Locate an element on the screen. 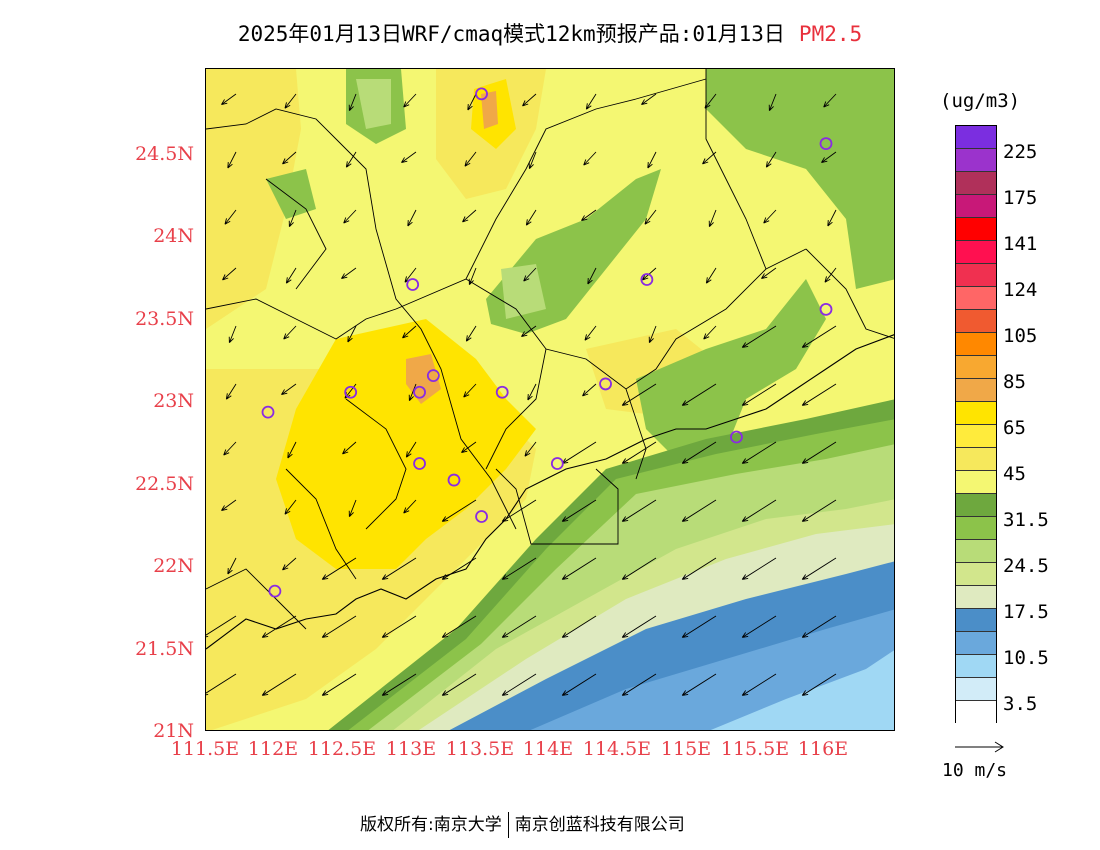  zone-green-e is located at coordinates (731, 369).